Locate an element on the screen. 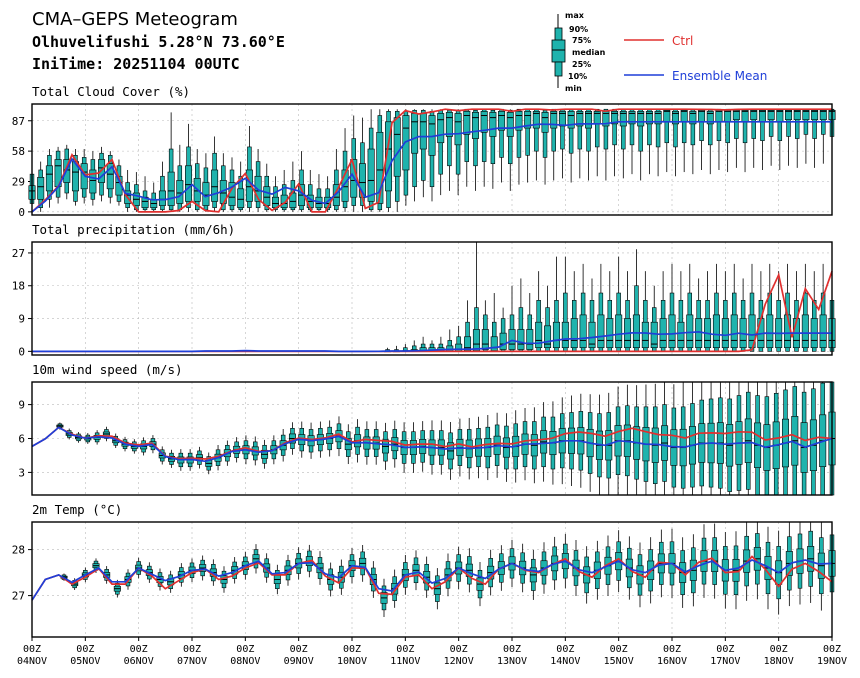 The image size is (860, 678). mean-series-line is located at coordinates (431, 166).